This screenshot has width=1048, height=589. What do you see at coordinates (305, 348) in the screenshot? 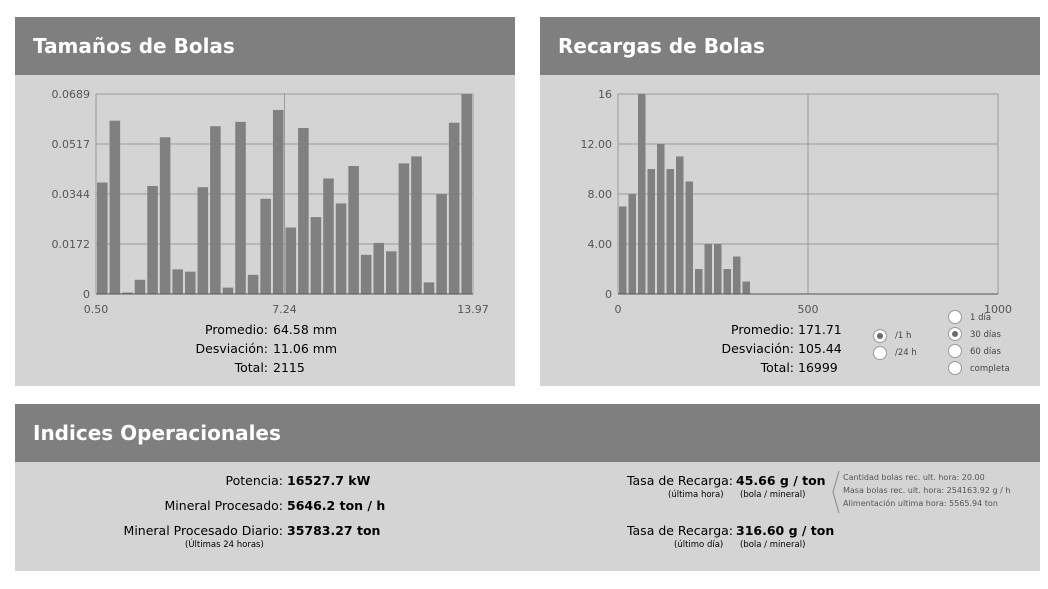
I see `sizes-dev-value: 11.06 mm` at bounding box center [305, 348].